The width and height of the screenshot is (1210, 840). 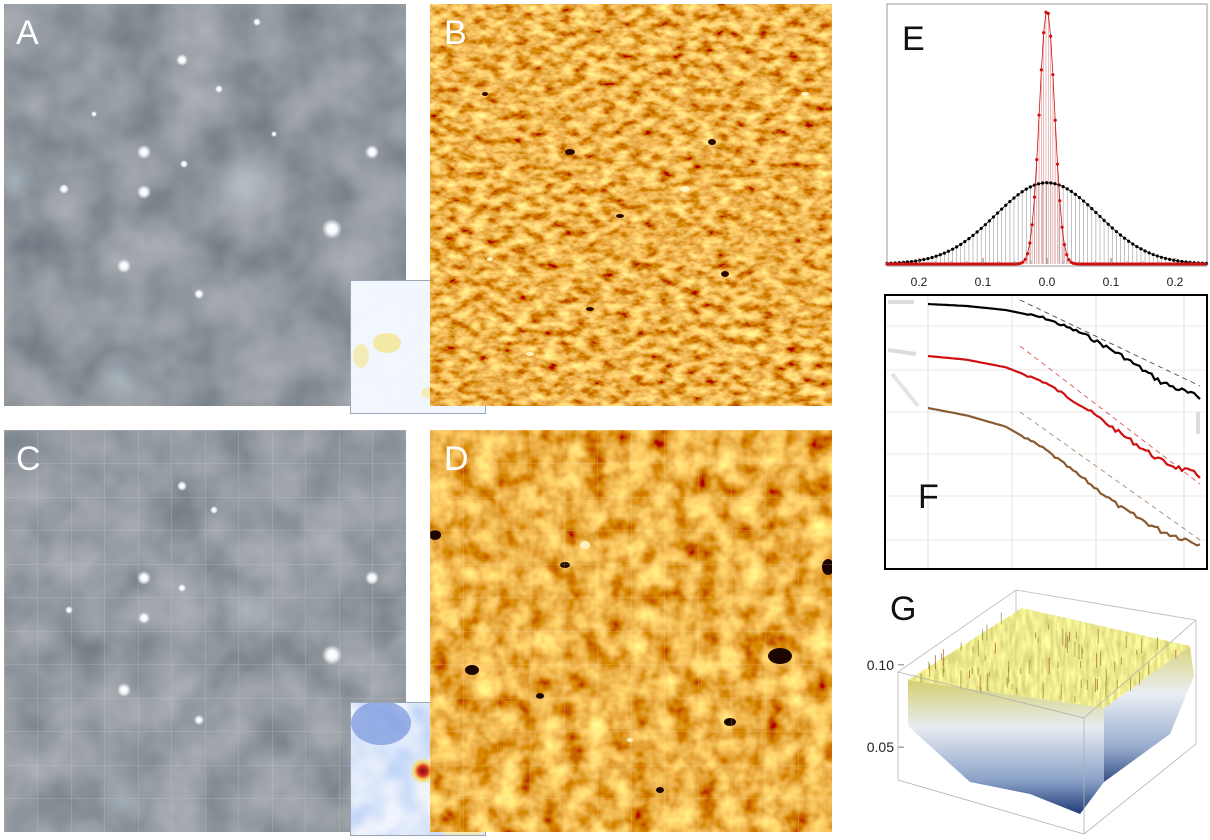 I want to click on panel-e-distribution-chart: 0.2 0.1 0.0 0.1 0.2 E, so click(x=1044, y=147).